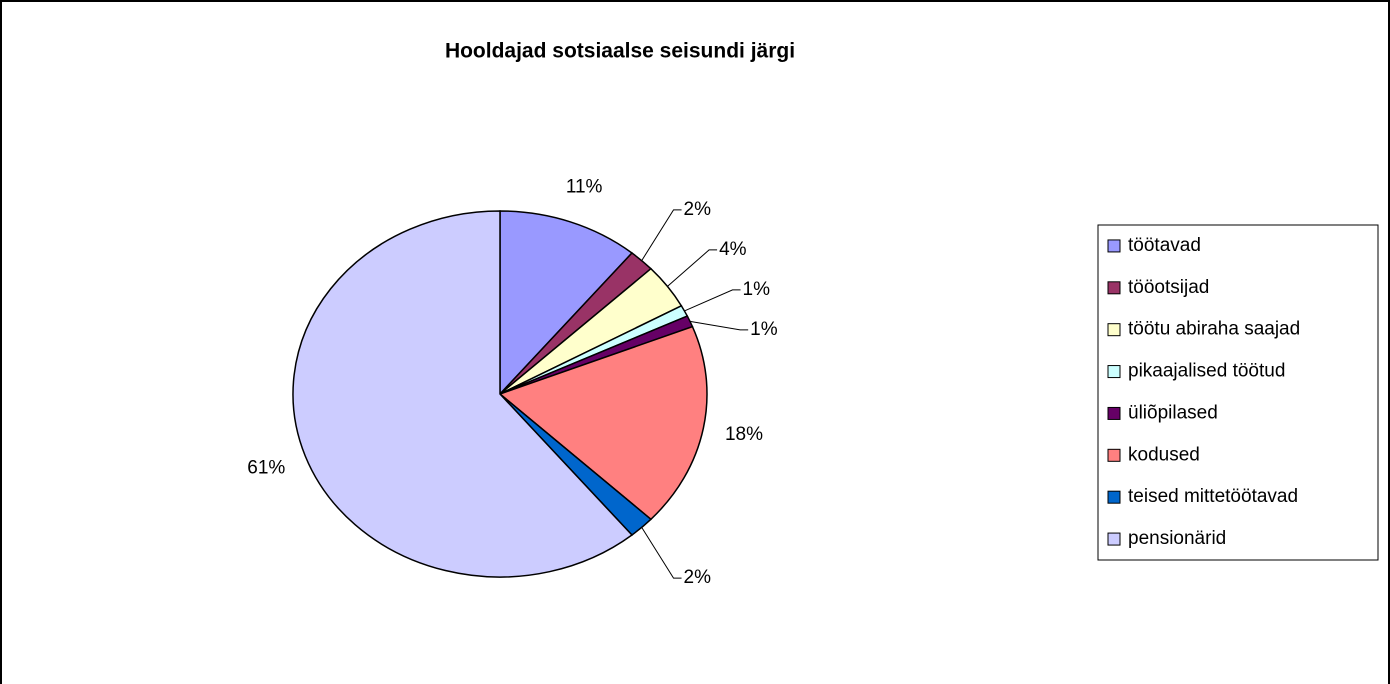 The height and width of the screenshot is (684, 1390). What do you see at coordinates (584, 186) in the screenshot?
I see `data-label: 11%` at bounding box center [584, 186].